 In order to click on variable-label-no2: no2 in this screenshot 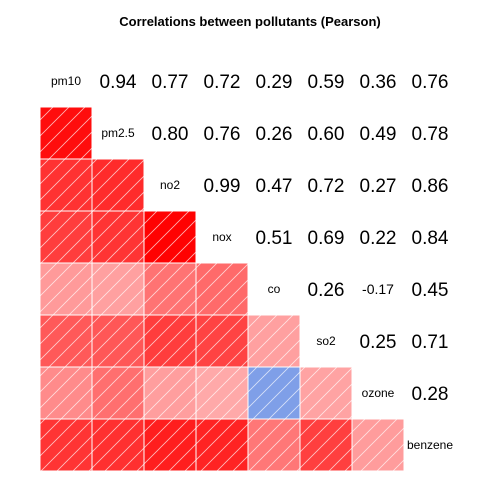, I will do `click(170, 185)`.